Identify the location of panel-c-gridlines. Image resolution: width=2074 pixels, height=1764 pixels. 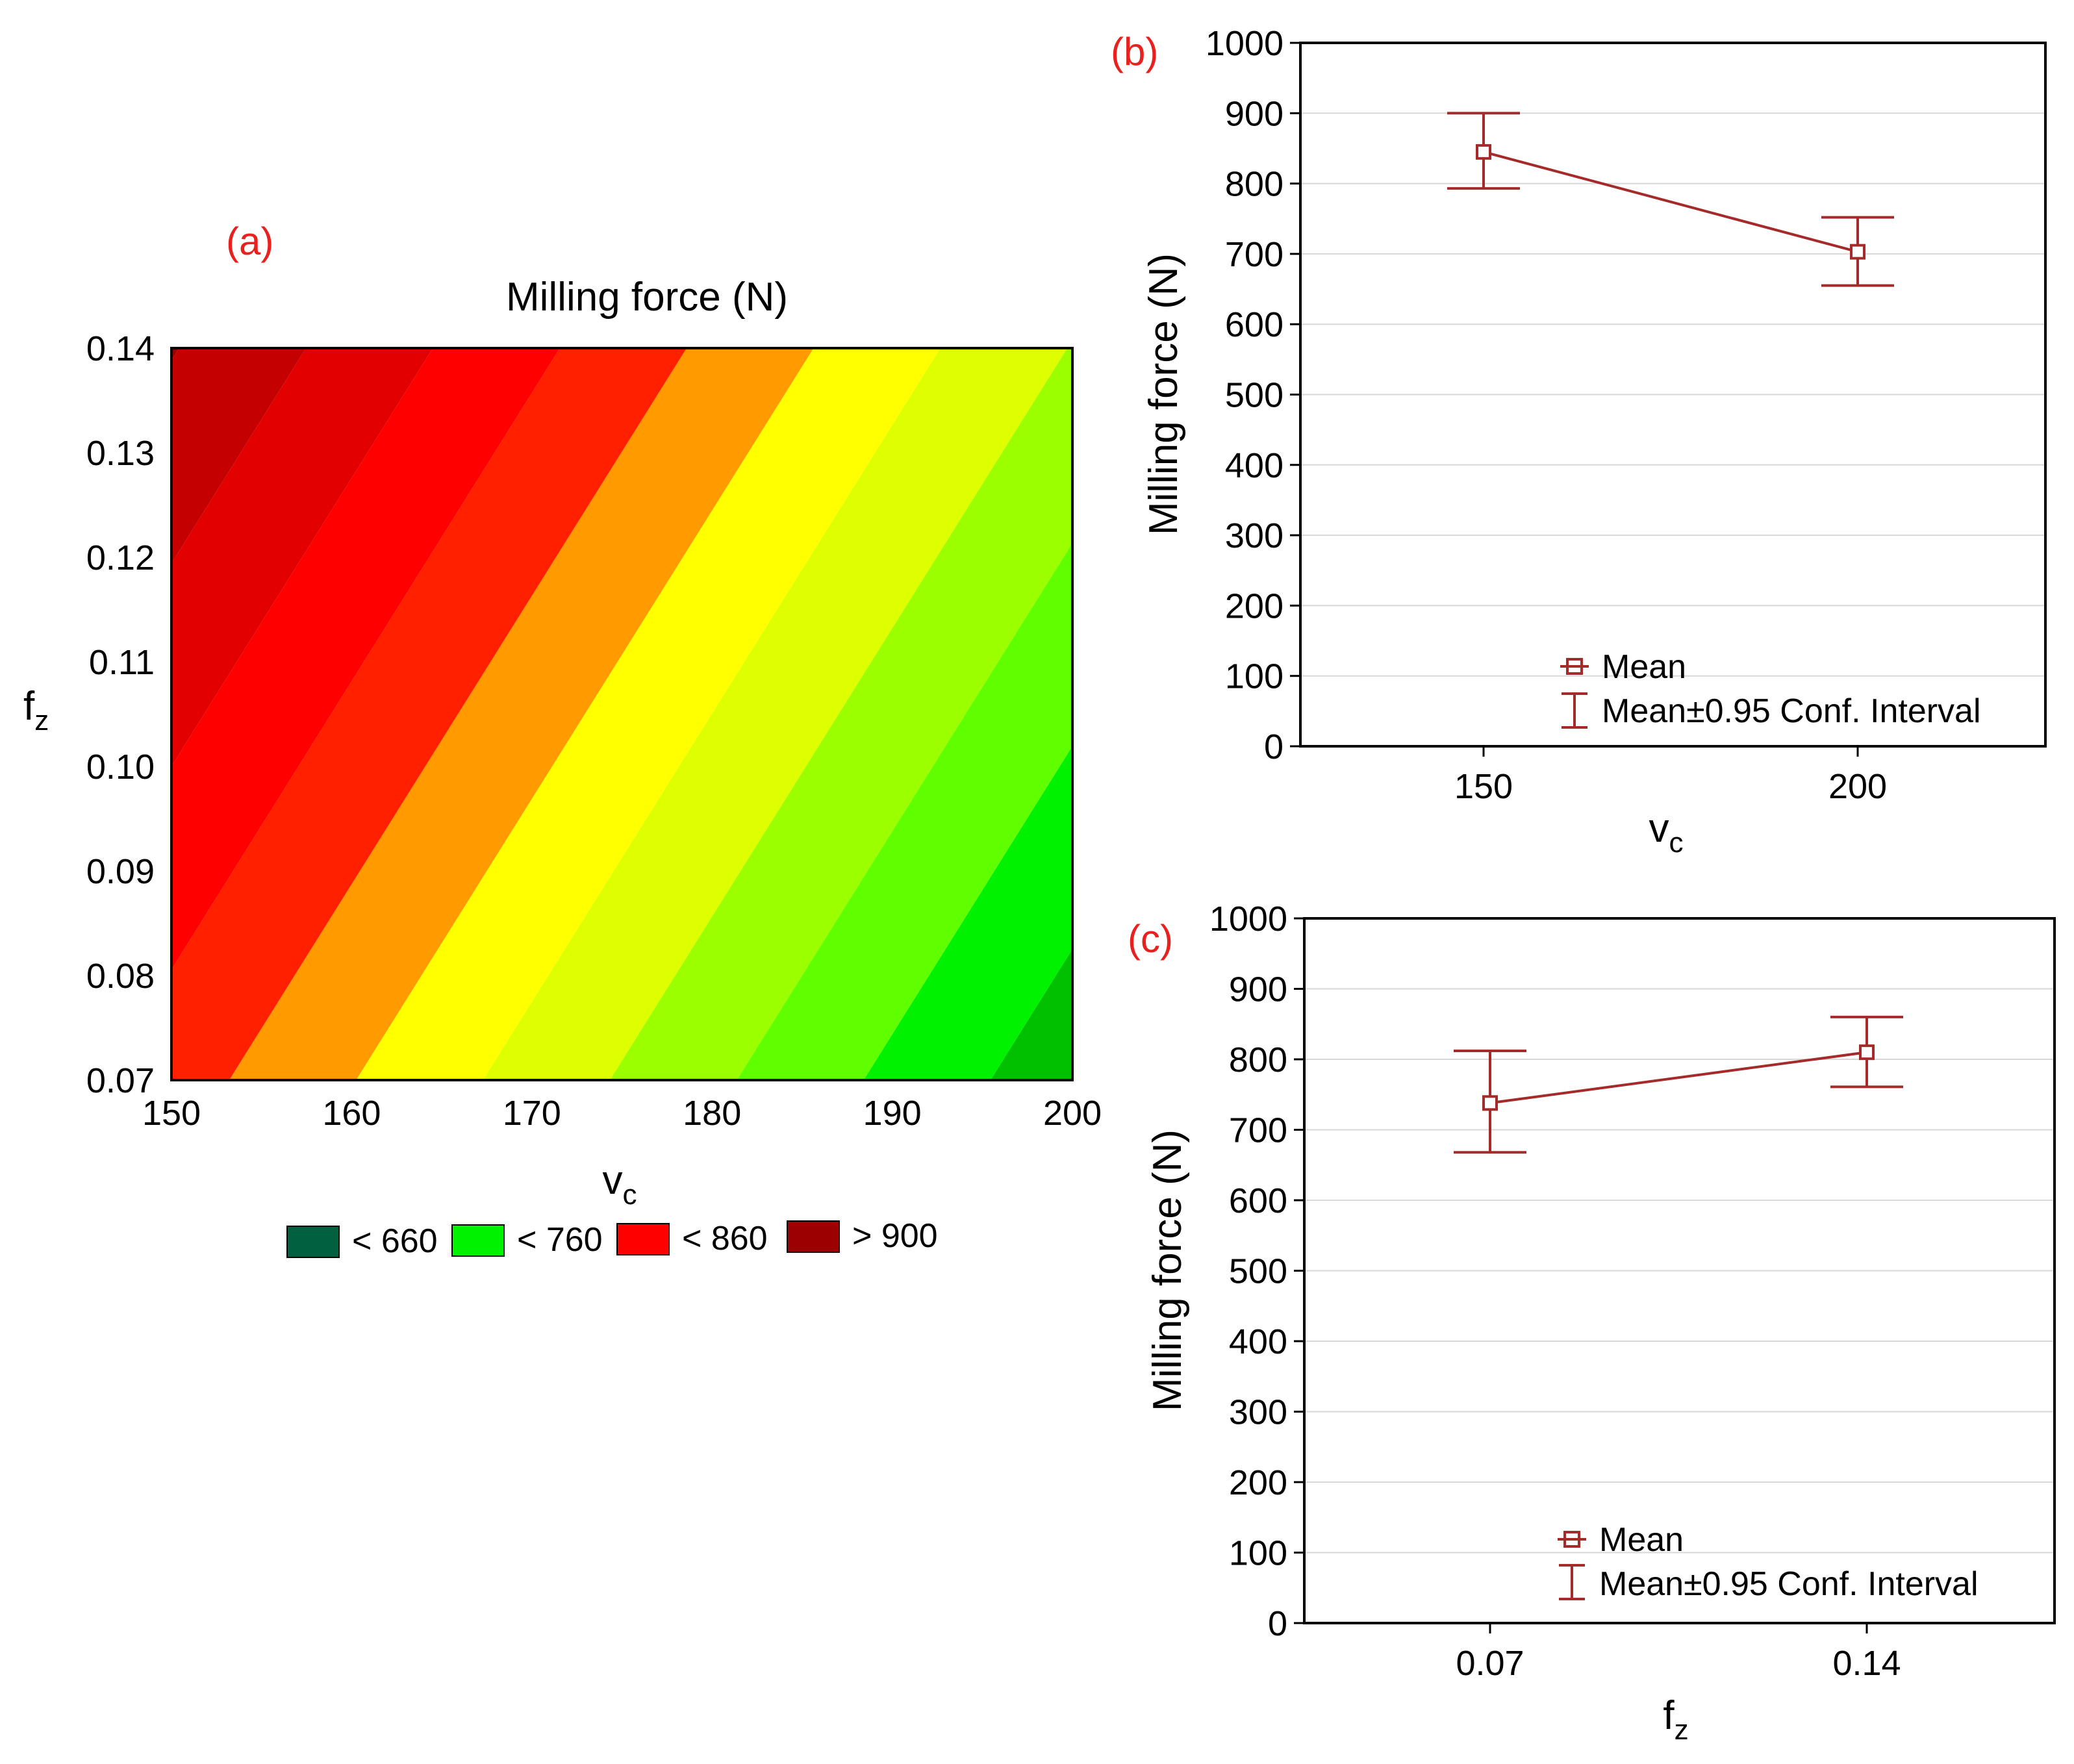
(1680, 1271).